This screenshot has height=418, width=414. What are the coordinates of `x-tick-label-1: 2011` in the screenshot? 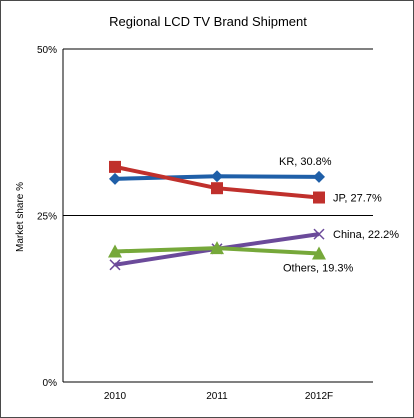 It's located at (217, 396).